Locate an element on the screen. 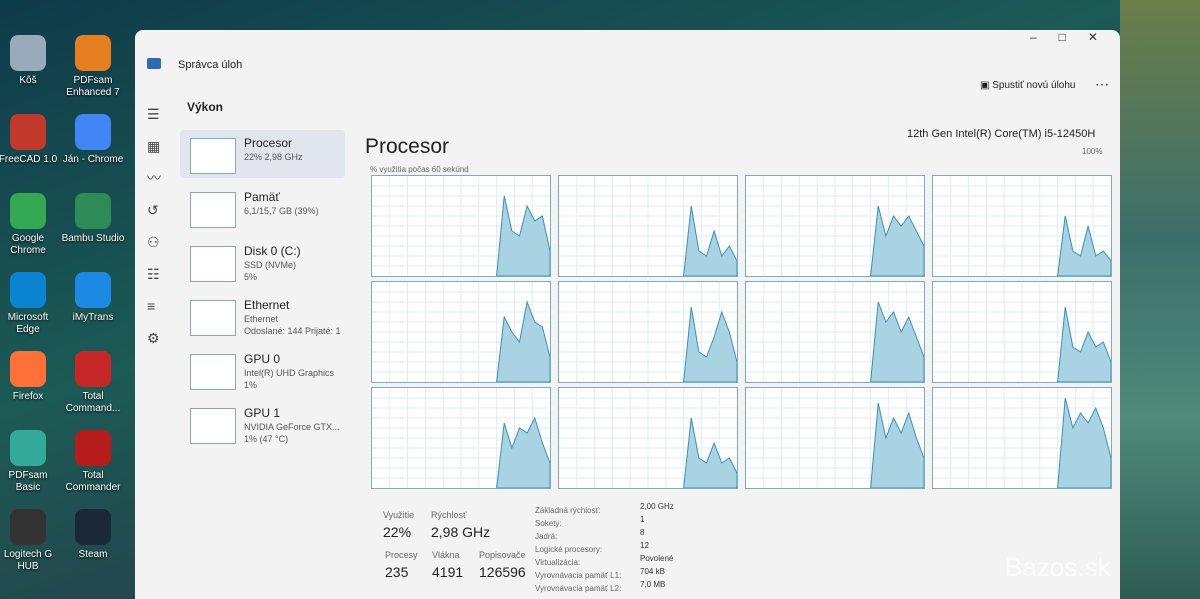  desktop-icon: FreeCAD 1.0 is located at coordinates (30, 140).